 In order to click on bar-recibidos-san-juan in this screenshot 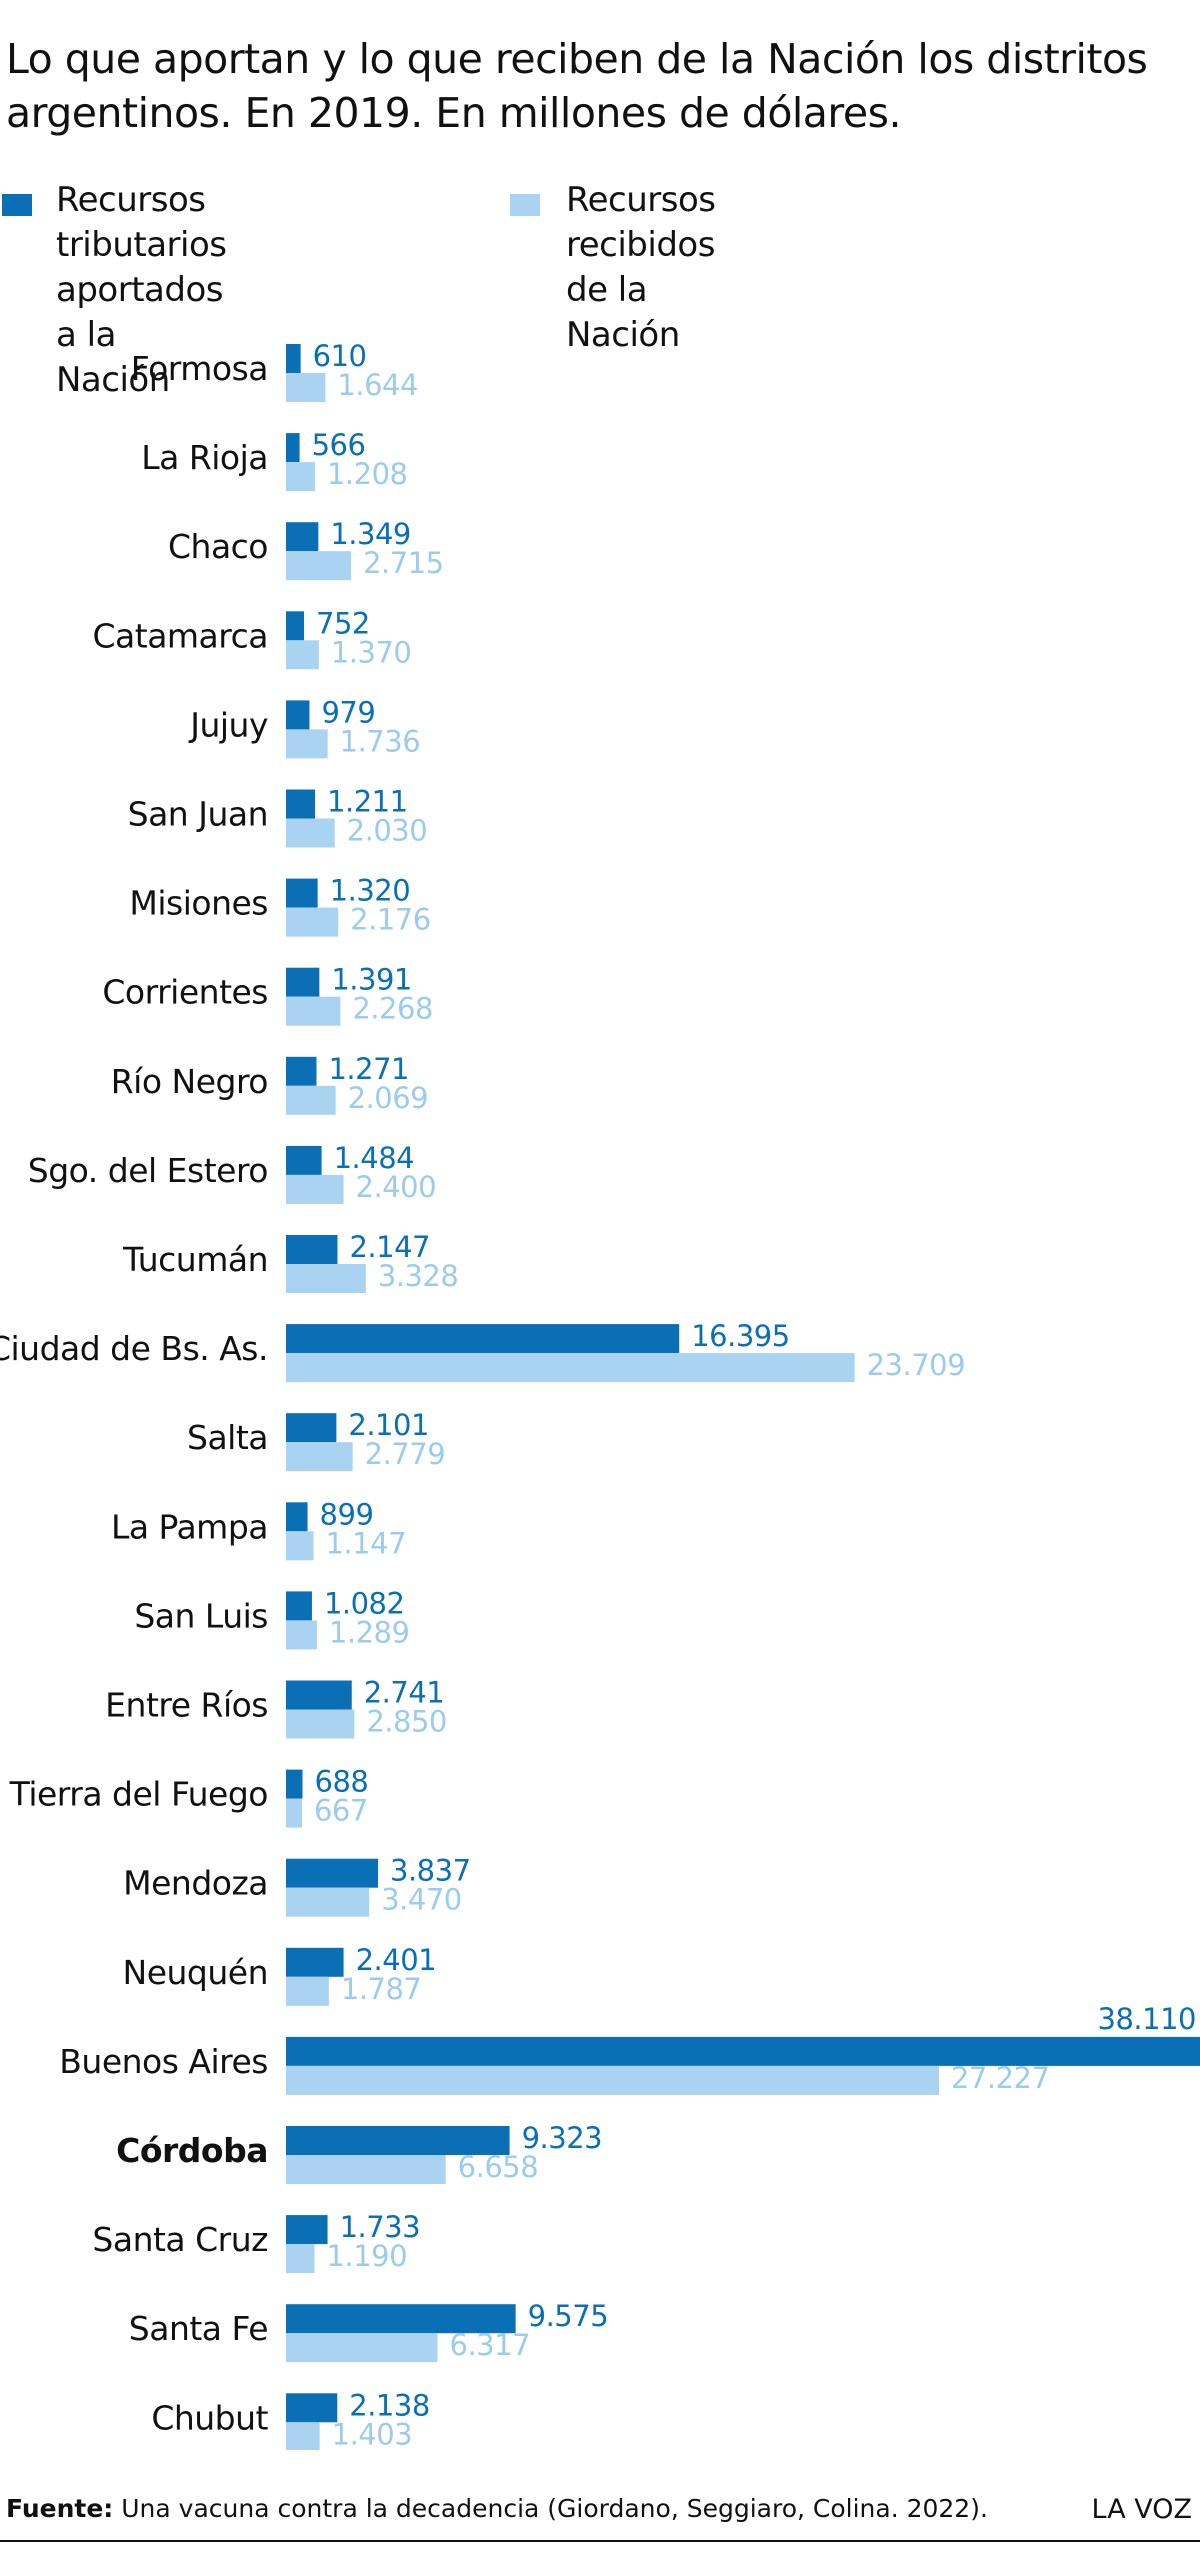, I will do `click(310, 833)`.